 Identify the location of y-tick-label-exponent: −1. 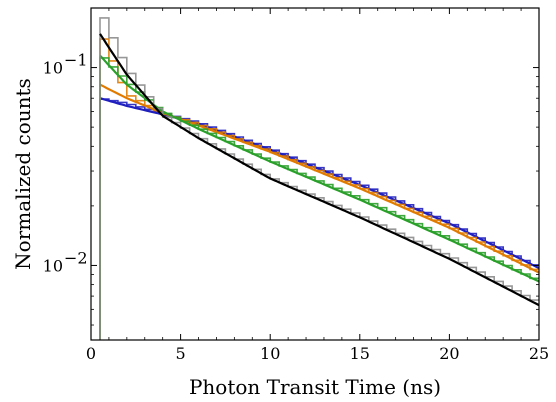
(76, 60).